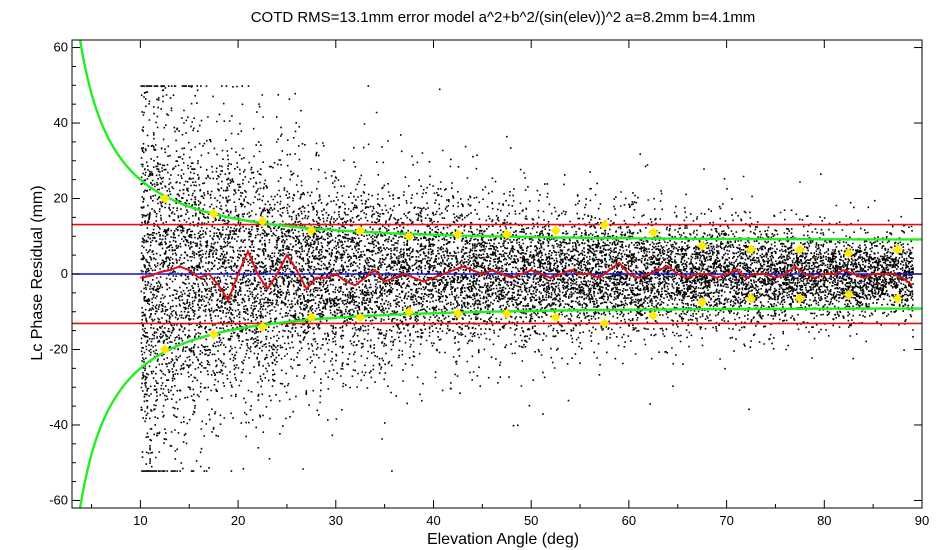 This screenshot has width=938, height=550. I want to click on x-axis-title: Elevation Angle (deg), so click(503, 539).